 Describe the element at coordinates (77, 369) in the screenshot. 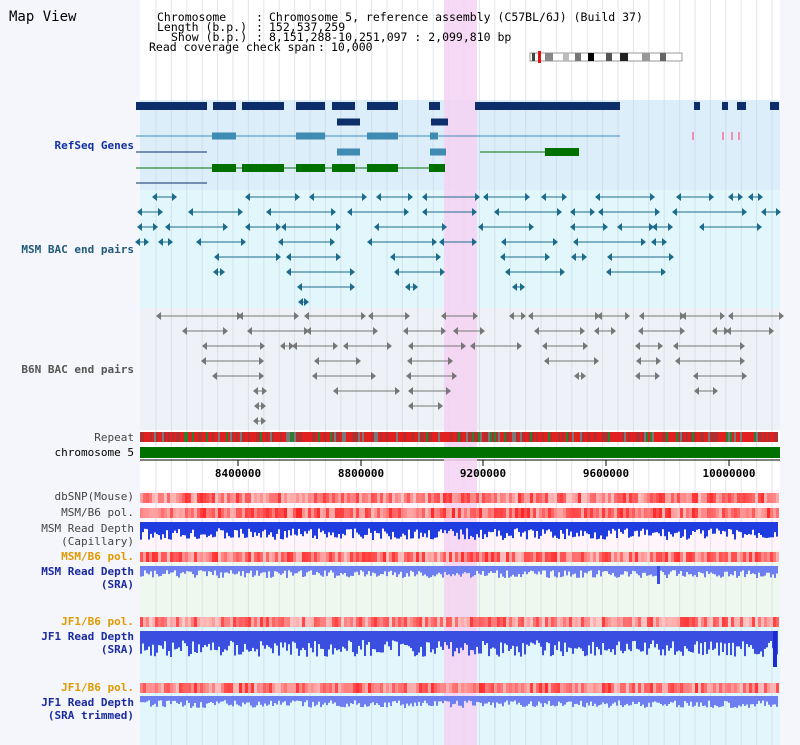

I see `track-label-b6n-bac: B6N BAC end pairs` at that location.